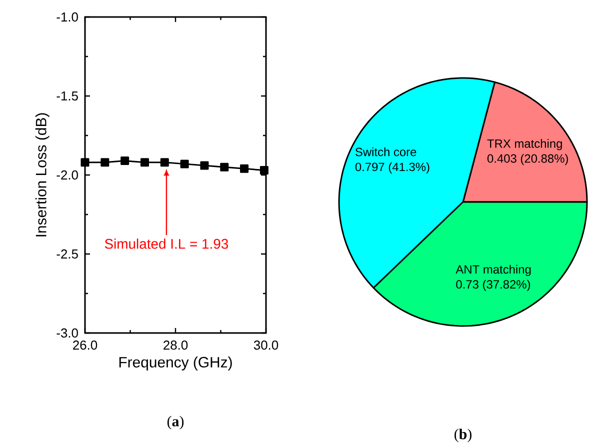 The image size is (601, 446). Describe the element at coordinates (67, 175) in the screenshot. I see `y-tick-label: -2.0` at that location.